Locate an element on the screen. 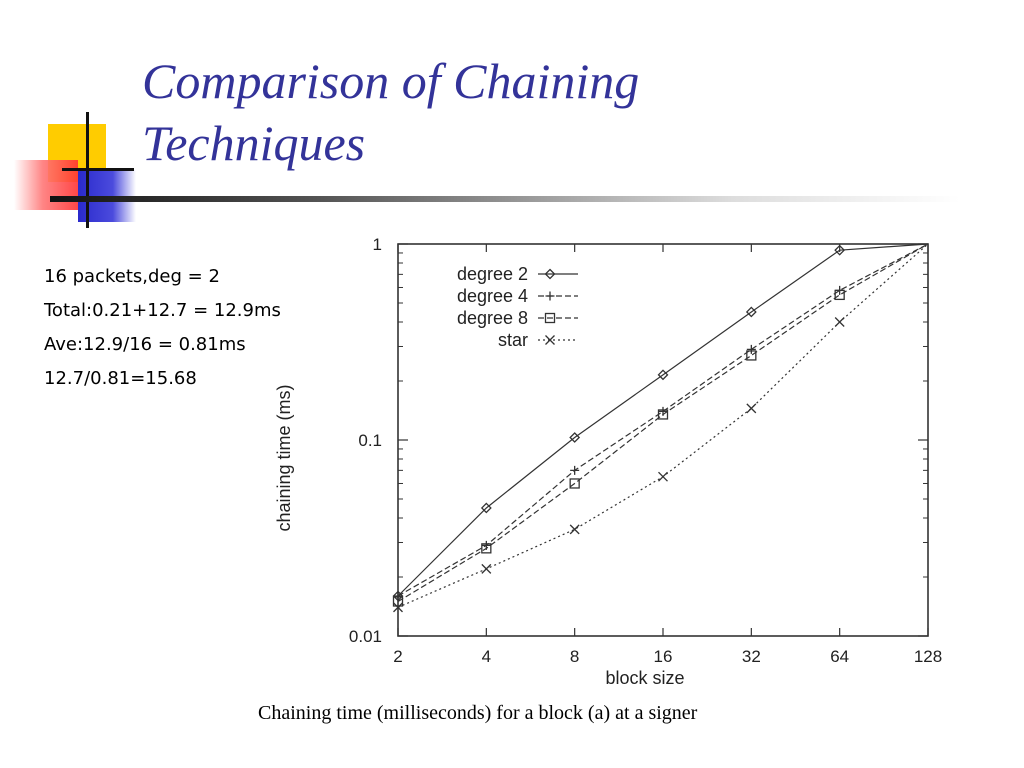 This screenshot has height=768, width=1024. slide-title-line-1: Comparison of Chaining is located at coordinates (391, 81).